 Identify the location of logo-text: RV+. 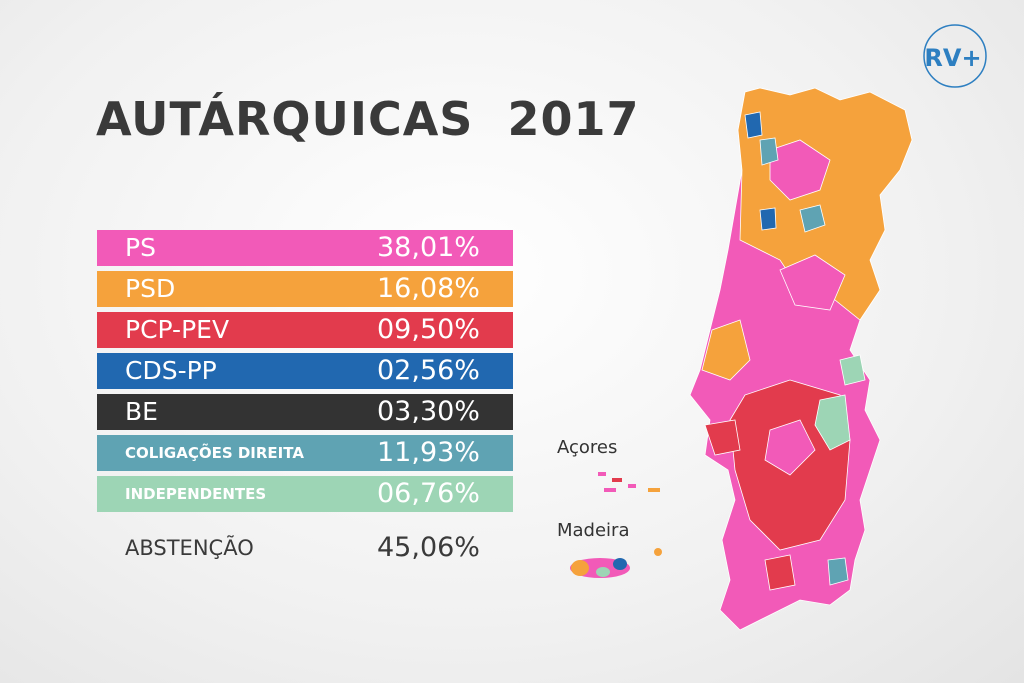
(952, 58).